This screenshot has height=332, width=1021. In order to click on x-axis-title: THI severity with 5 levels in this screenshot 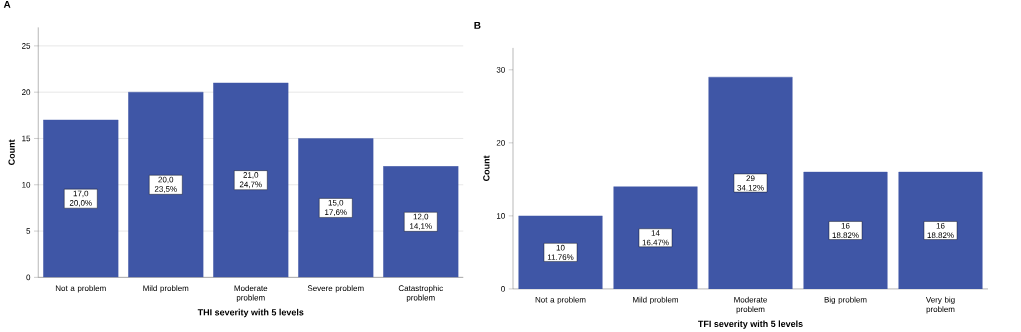, I will do `click(250, 313)`.